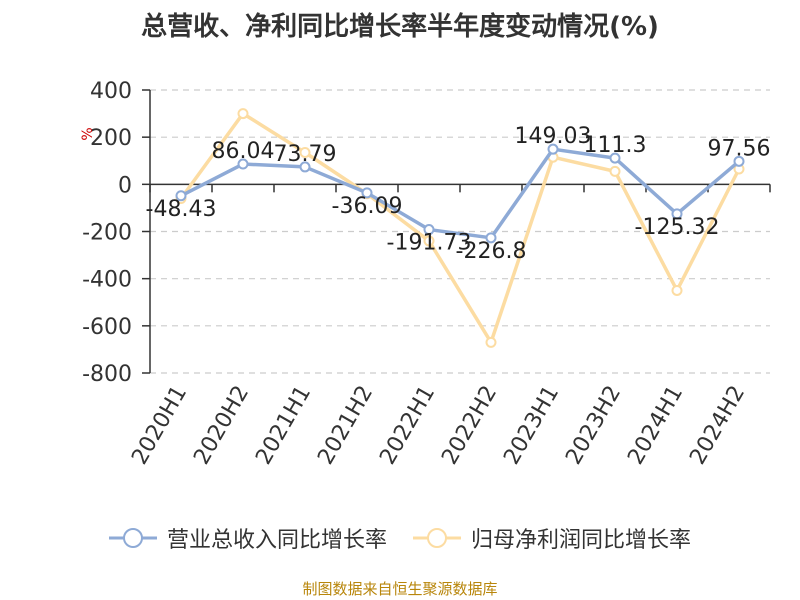 The image size is (800, 600). Describe the element at coordinates (181, 196) in the screenshot. I see `series-0-point-2020H1` at that location.